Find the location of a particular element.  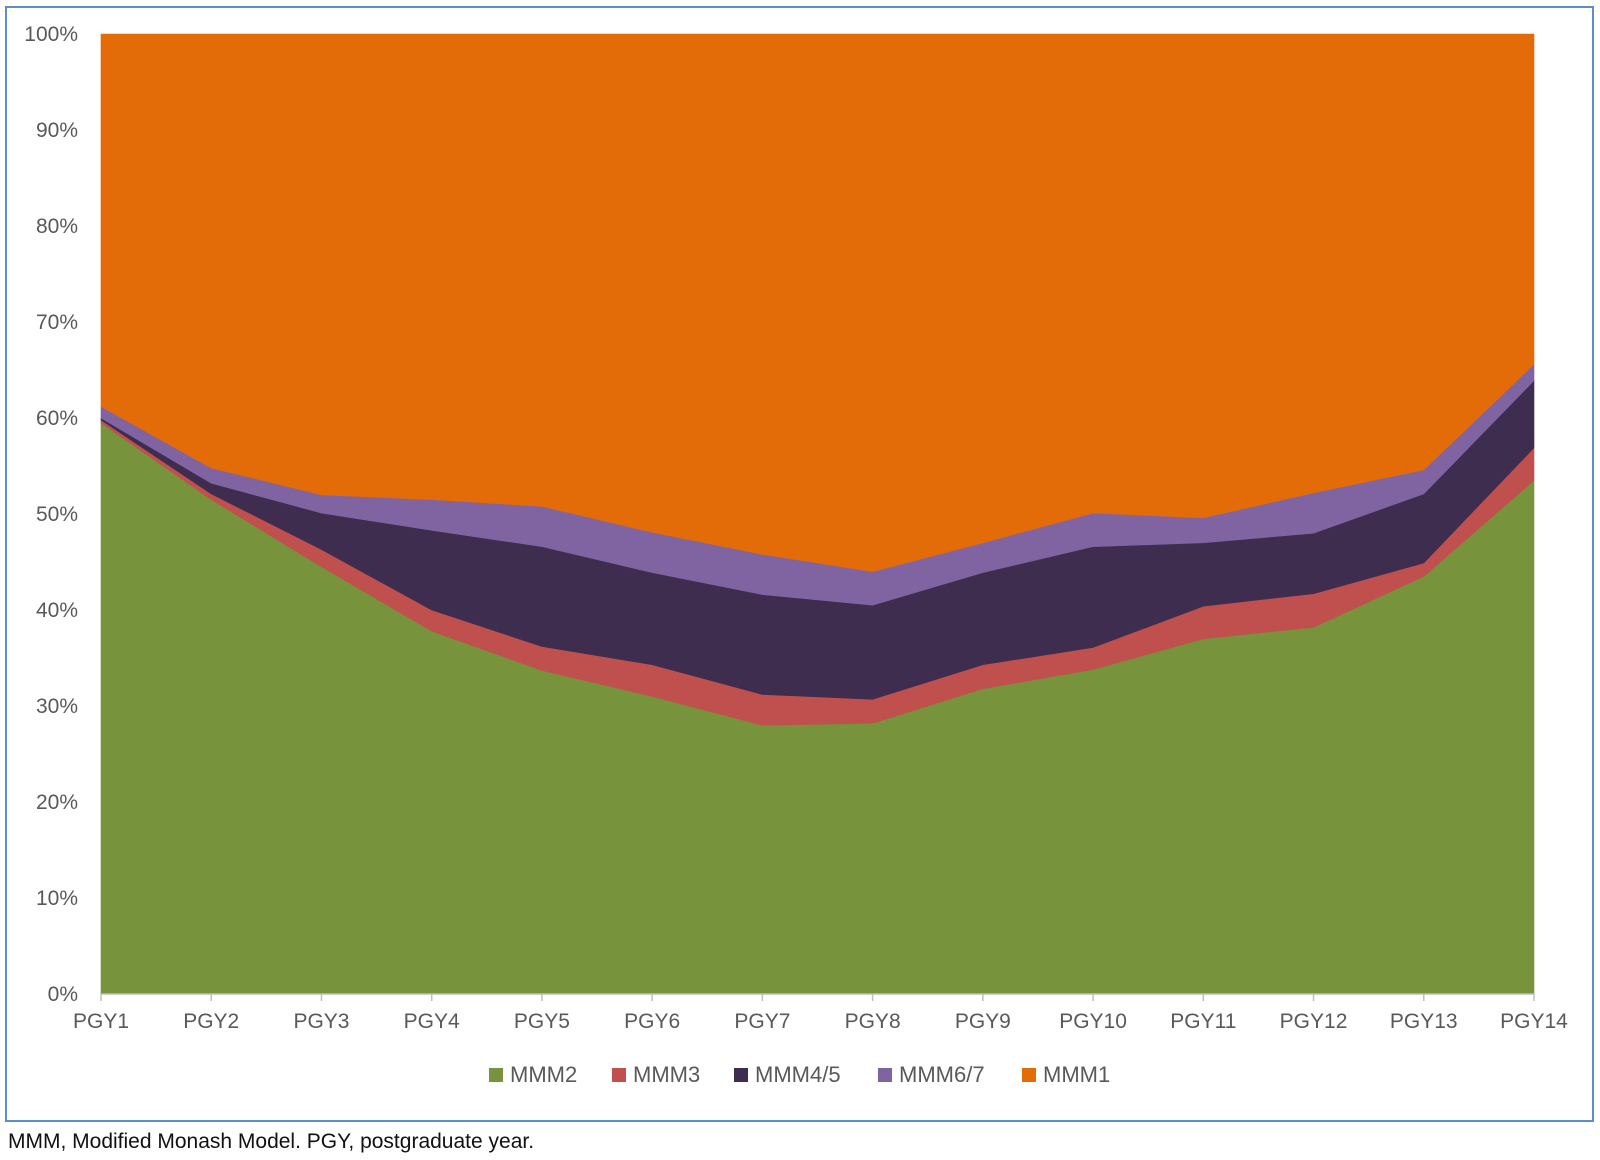

x-tick-label: PGY10 is located at coordinates (1093, 1021).